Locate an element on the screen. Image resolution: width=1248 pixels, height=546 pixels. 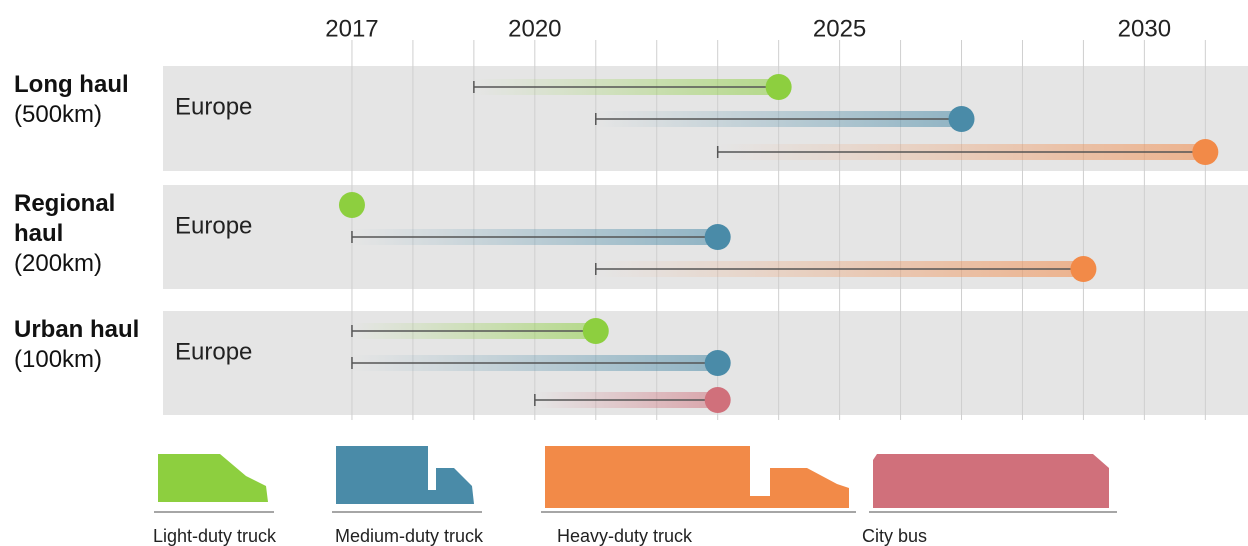
x-tick-label: 2020 is located at coordinates (534, 28).